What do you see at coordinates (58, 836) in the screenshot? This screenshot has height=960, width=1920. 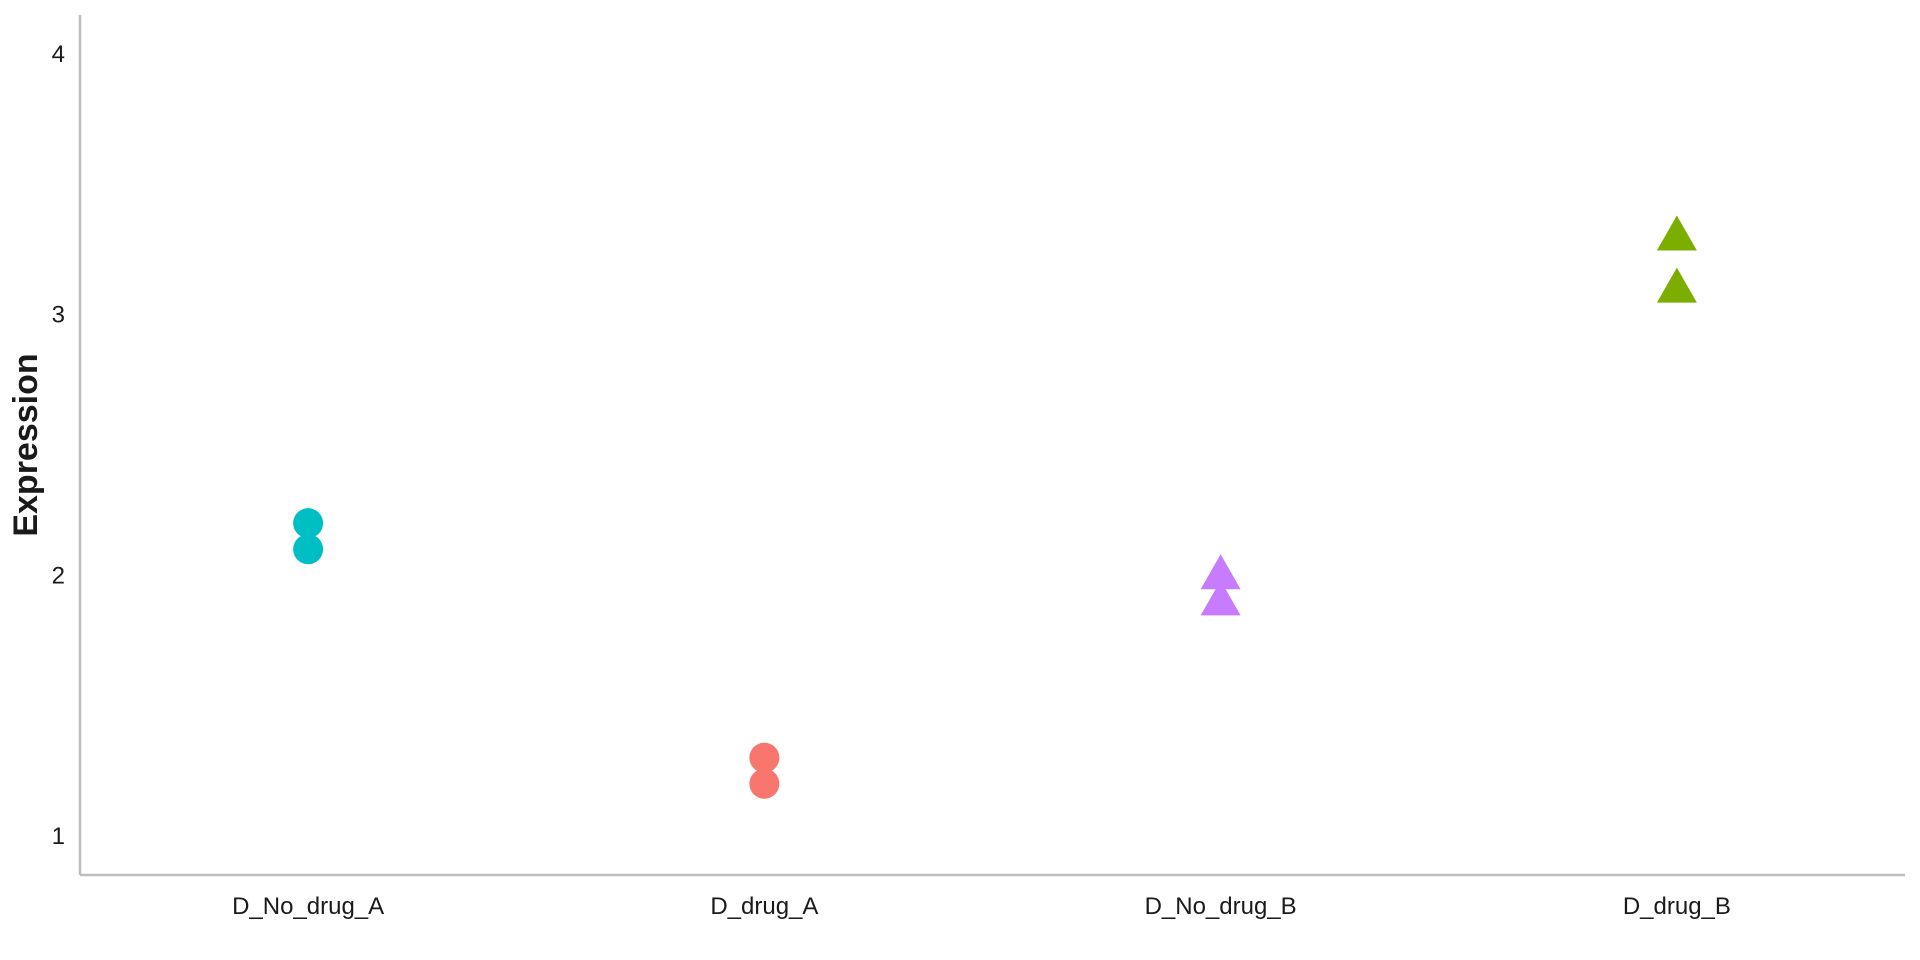 I see `y-tick-label: 1` at bounding box center [58, 836].